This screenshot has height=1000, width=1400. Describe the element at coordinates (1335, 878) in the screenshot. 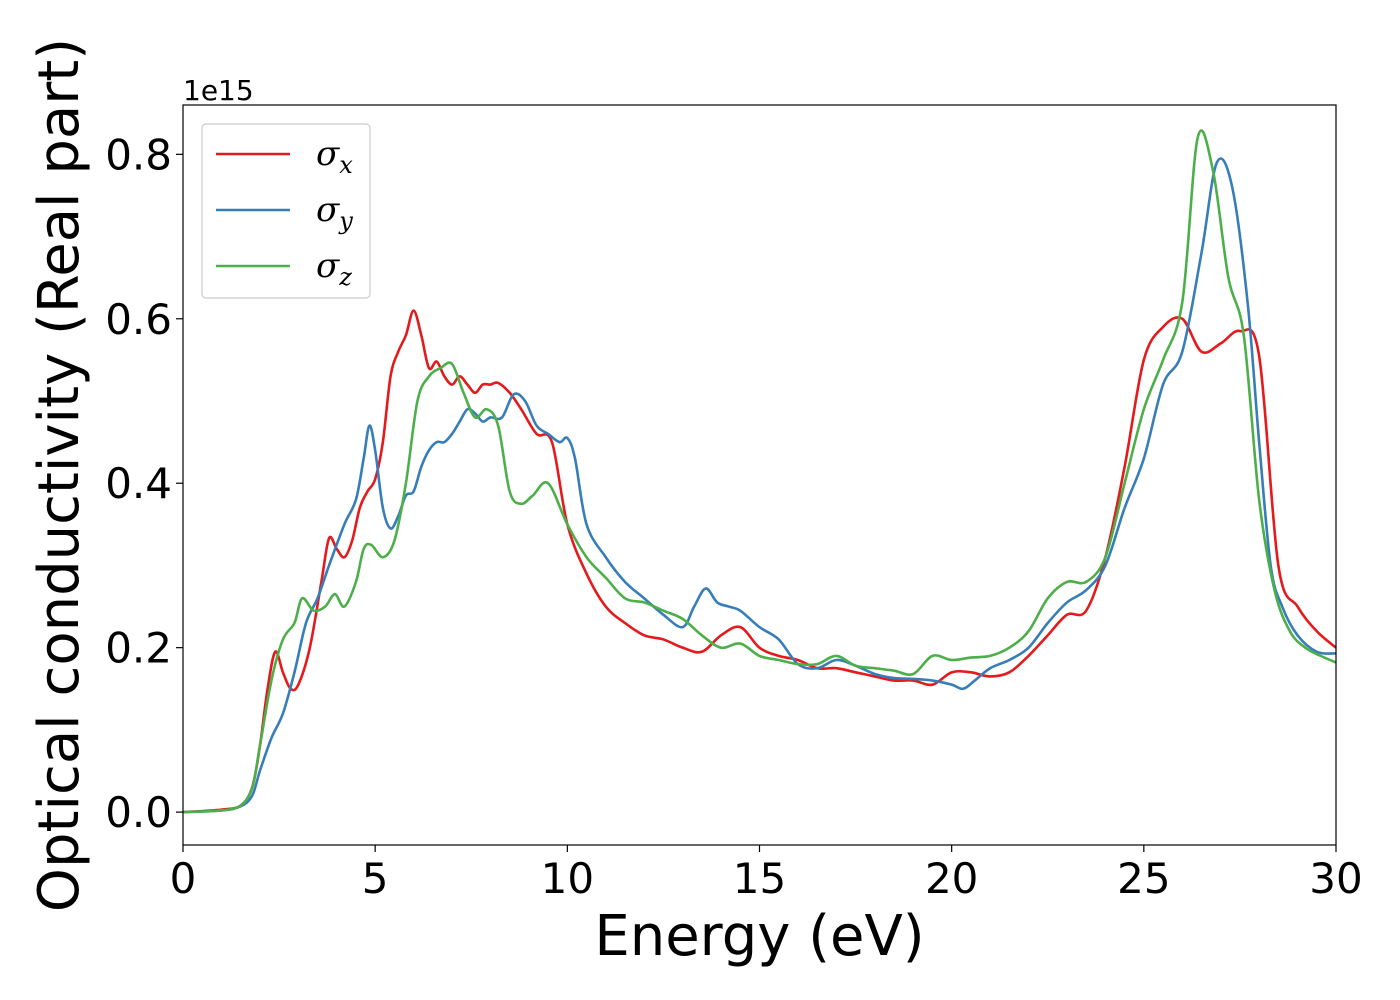

I see `x-tick-label: 30` at that location.